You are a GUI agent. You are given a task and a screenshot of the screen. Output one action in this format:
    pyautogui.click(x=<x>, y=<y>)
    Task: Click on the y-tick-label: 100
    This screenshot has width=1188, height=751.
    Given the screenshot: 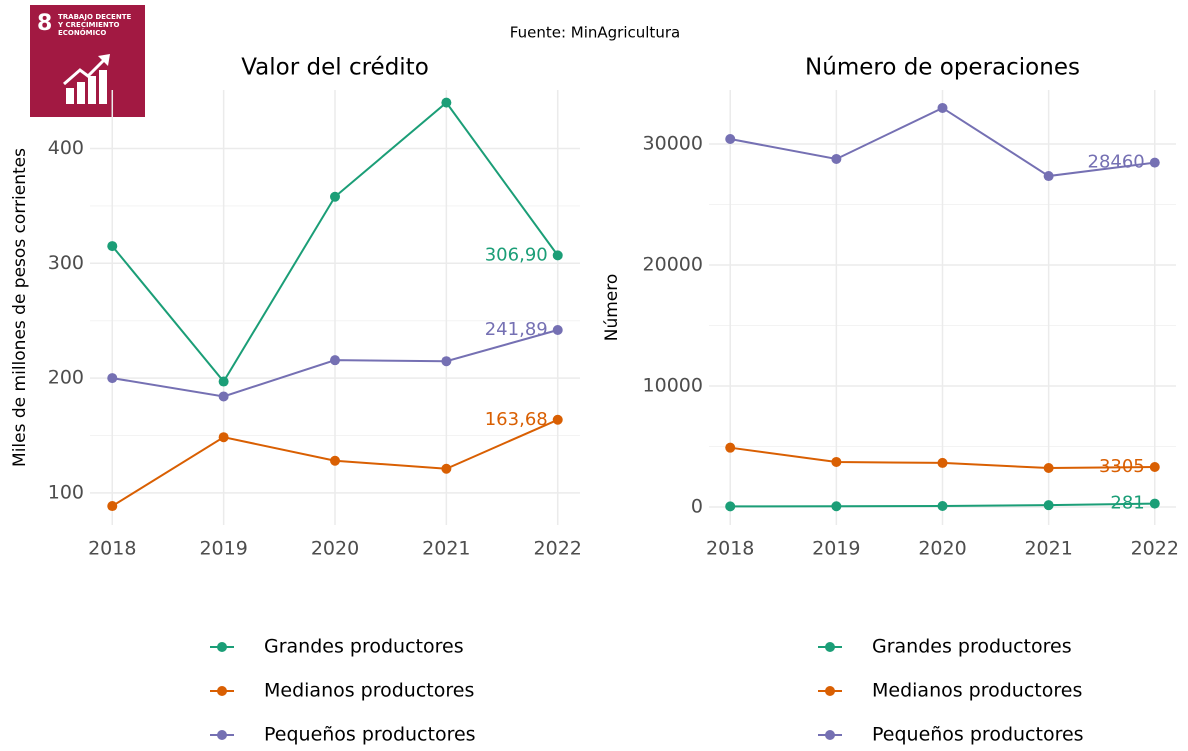 What is the action you would take?
    pyautogui.click(x=66, y=492)
    